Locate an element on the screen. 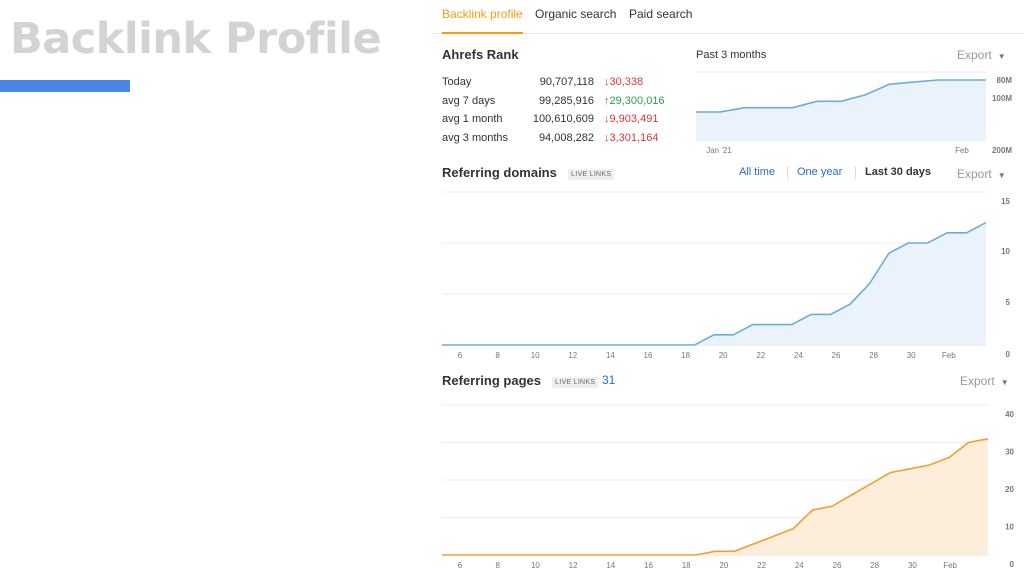 Image resolution: width=1024 pixels, height=576 pixels. rank-row-label: avg 1 month is located at coordinates (472, 119).